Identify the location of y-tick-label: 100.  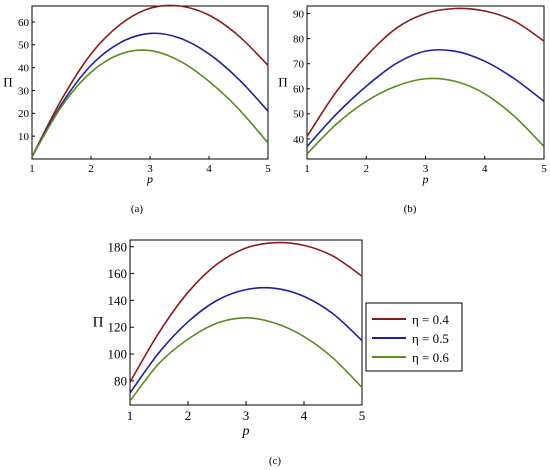
(118, 354).